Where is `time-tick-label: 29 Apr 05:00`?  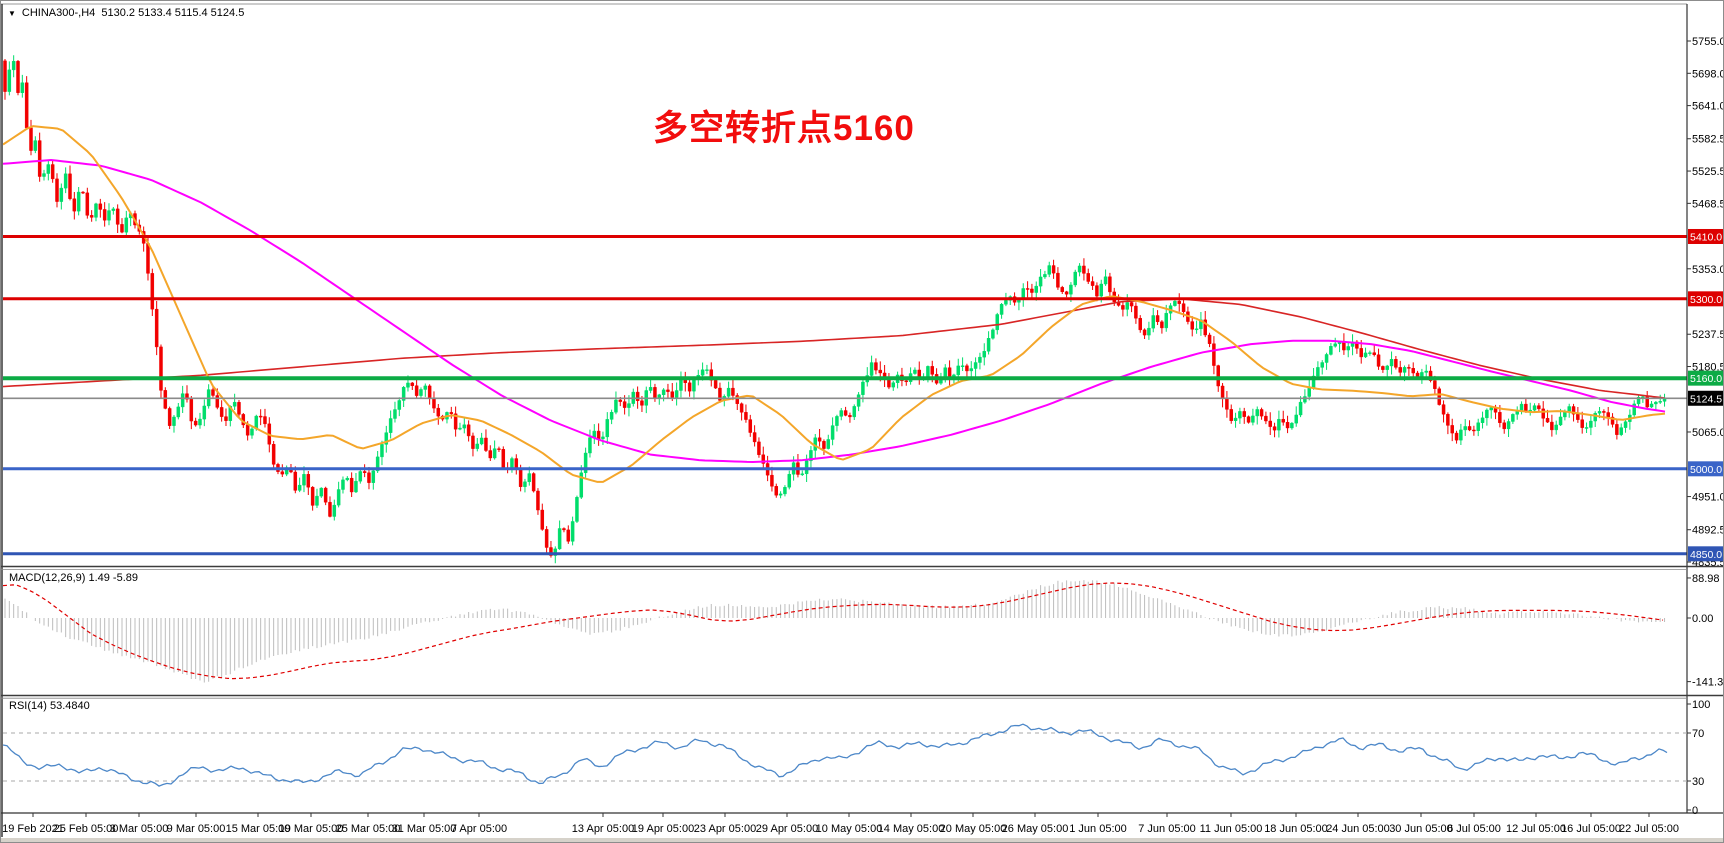 time-tick-label: 29 Apr 05:00 is located at coordinates (787, 829).